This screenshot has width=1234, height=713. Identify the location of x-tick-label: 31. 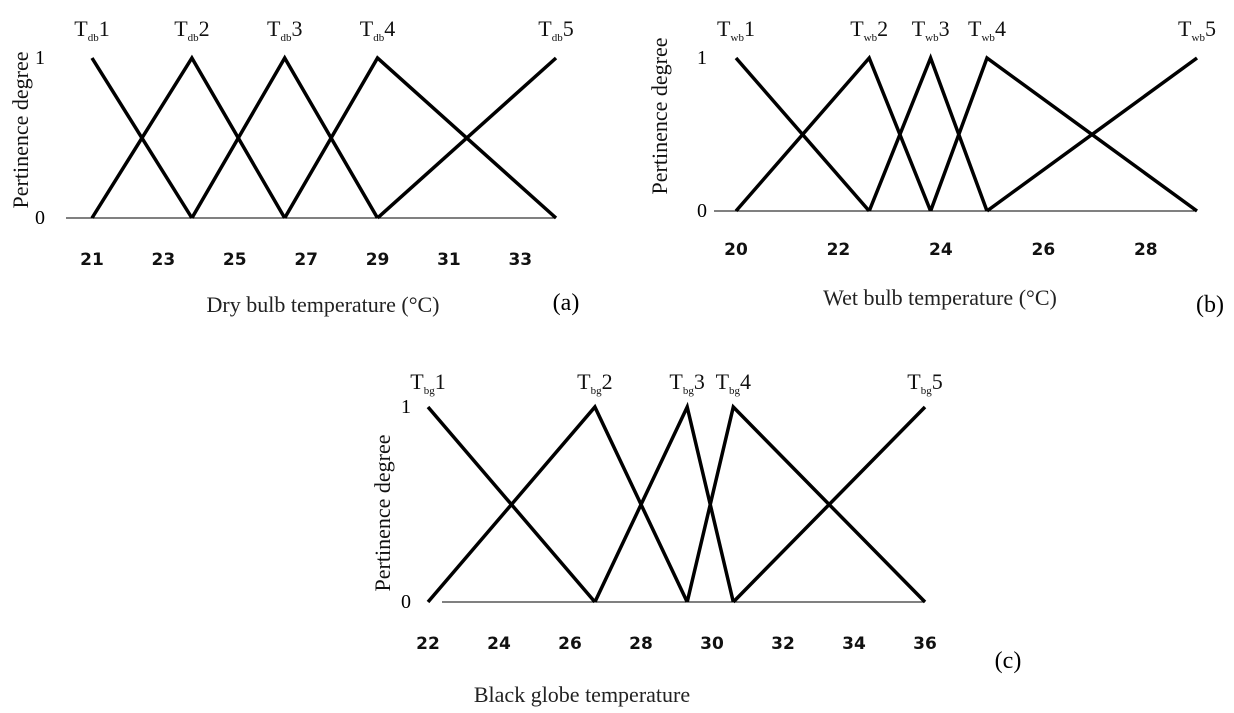
(449, 260).